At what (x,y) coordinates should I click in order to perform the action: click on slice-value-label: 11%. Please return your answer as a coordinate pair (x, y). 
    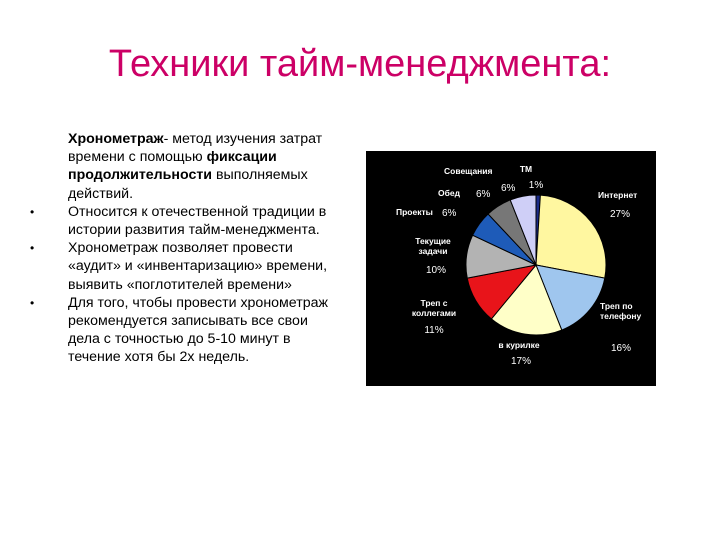
    Looking at the image, I should click on (433, 330).